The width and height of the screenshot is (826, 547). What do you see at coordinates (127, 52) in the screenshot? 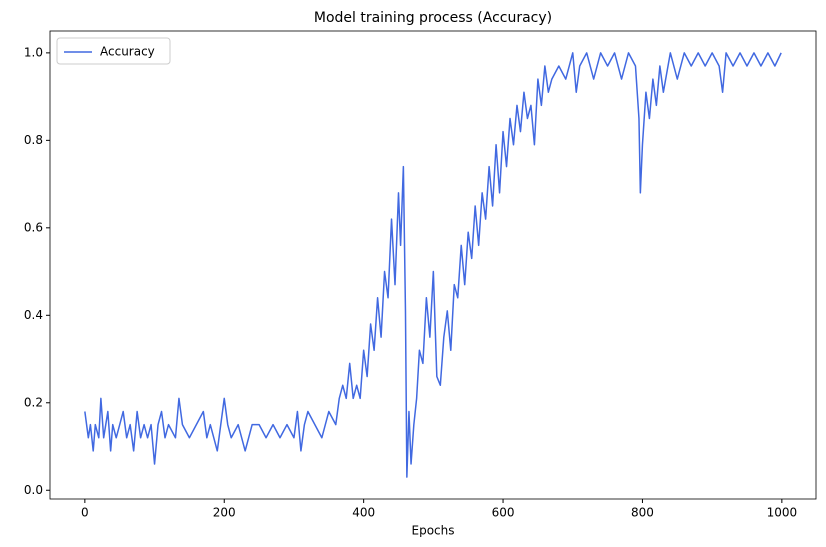
I see `legend-label: Accuracy` at bounding box center [127, 52].